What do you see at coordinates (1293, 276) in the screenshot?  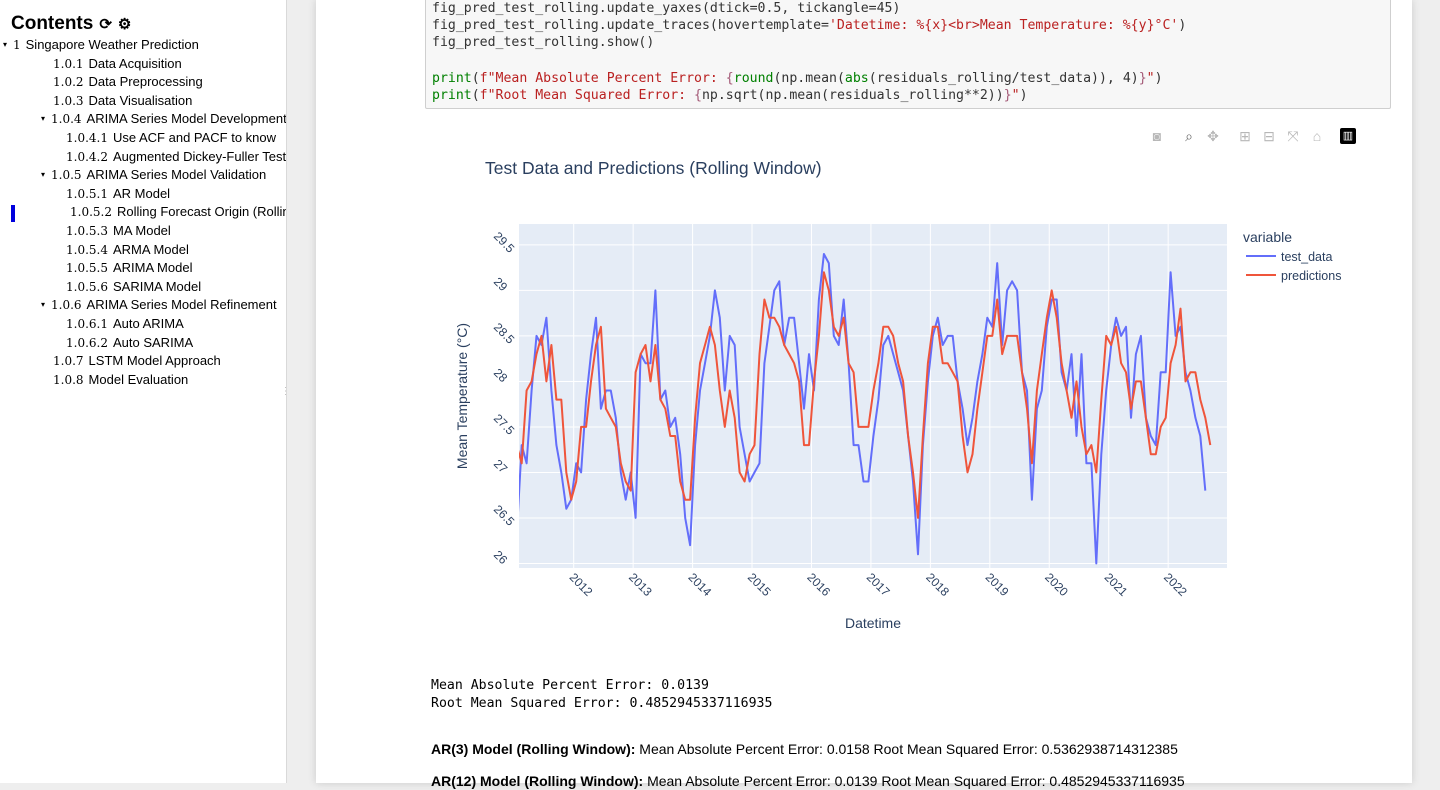 I see `legend-item-predictions: predictions` at bounding box center [1293, 276].